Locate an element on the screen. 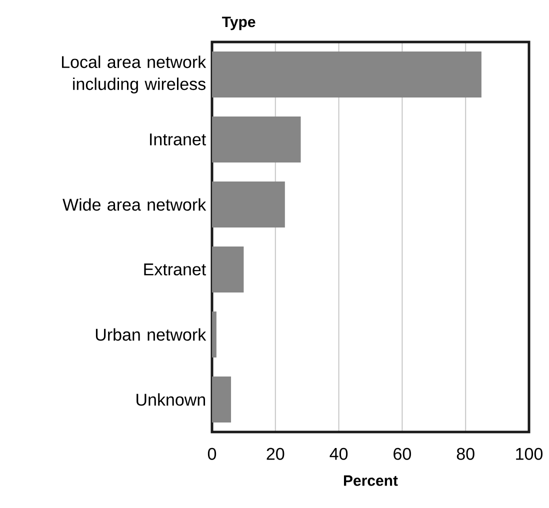 This screenshot has width=549, height=508. y-tick-label: Extranet is located at coordinates (175, 270).